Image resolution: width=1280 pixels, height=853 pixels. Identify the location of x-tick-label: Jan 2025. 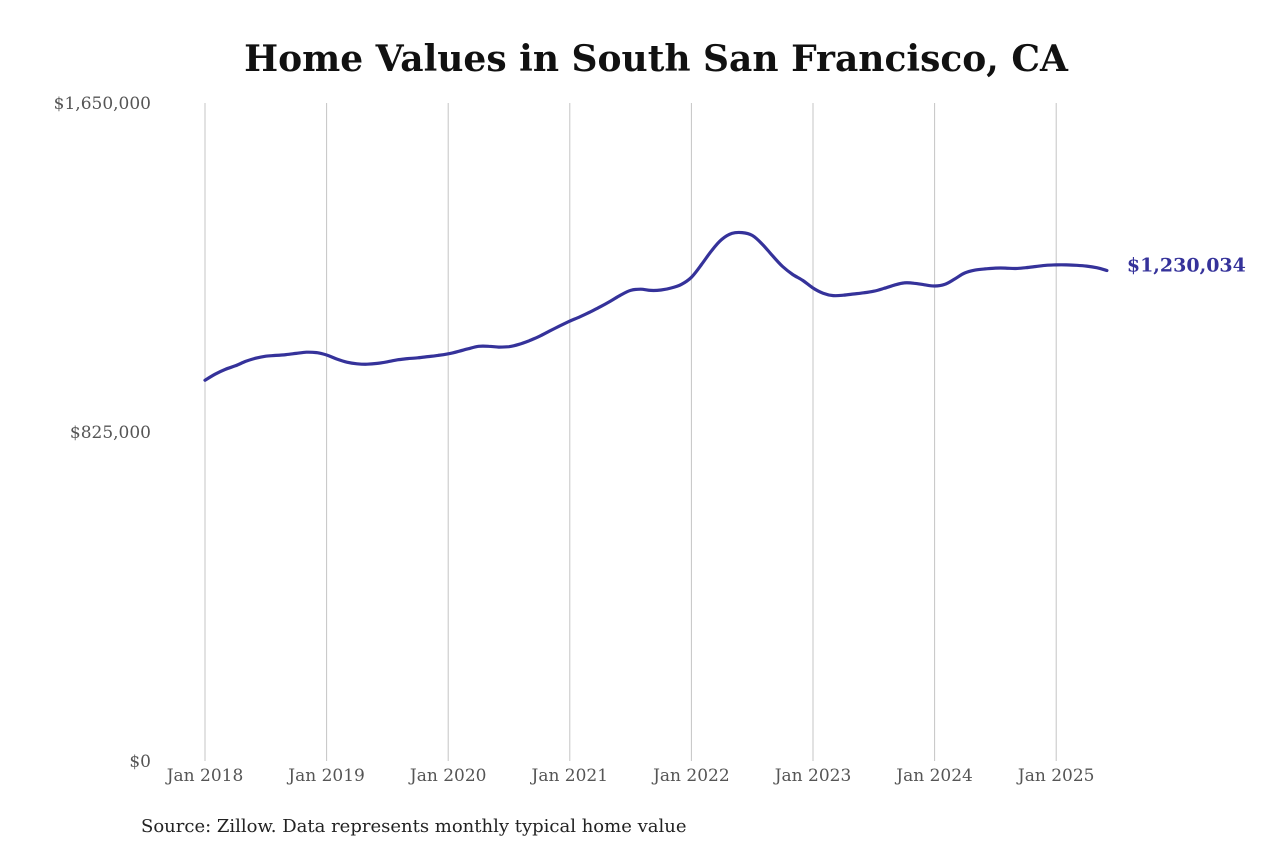
(1055, 776).